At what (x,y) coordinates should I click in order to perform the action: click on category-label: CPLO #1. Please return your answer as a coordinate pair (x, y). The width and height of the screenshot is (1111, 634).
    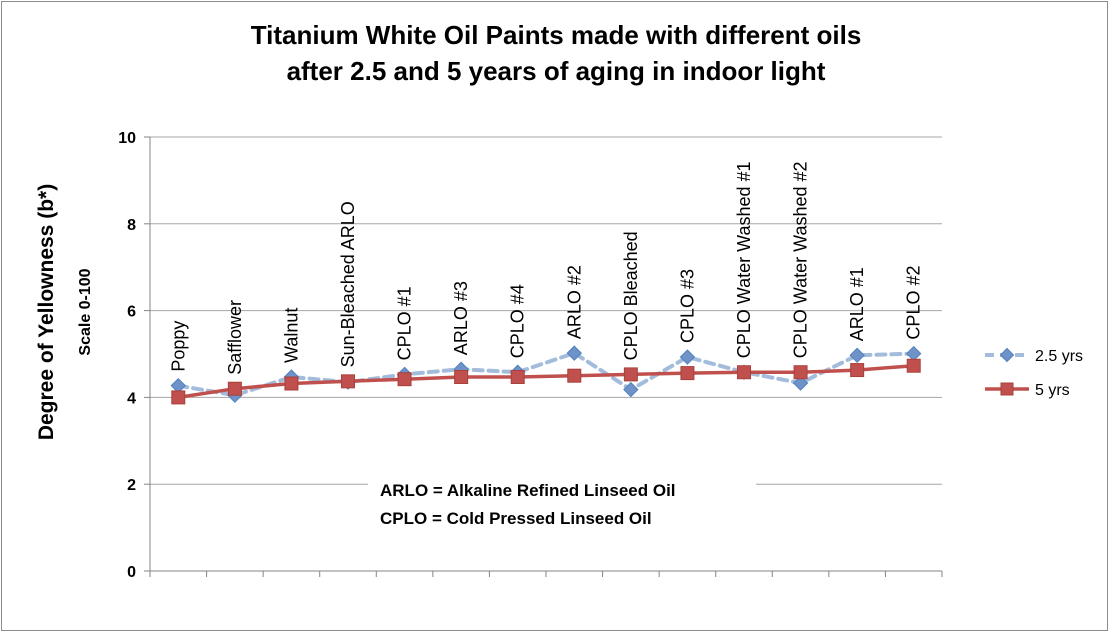
    Looking at the image, I should click on (405, 323).